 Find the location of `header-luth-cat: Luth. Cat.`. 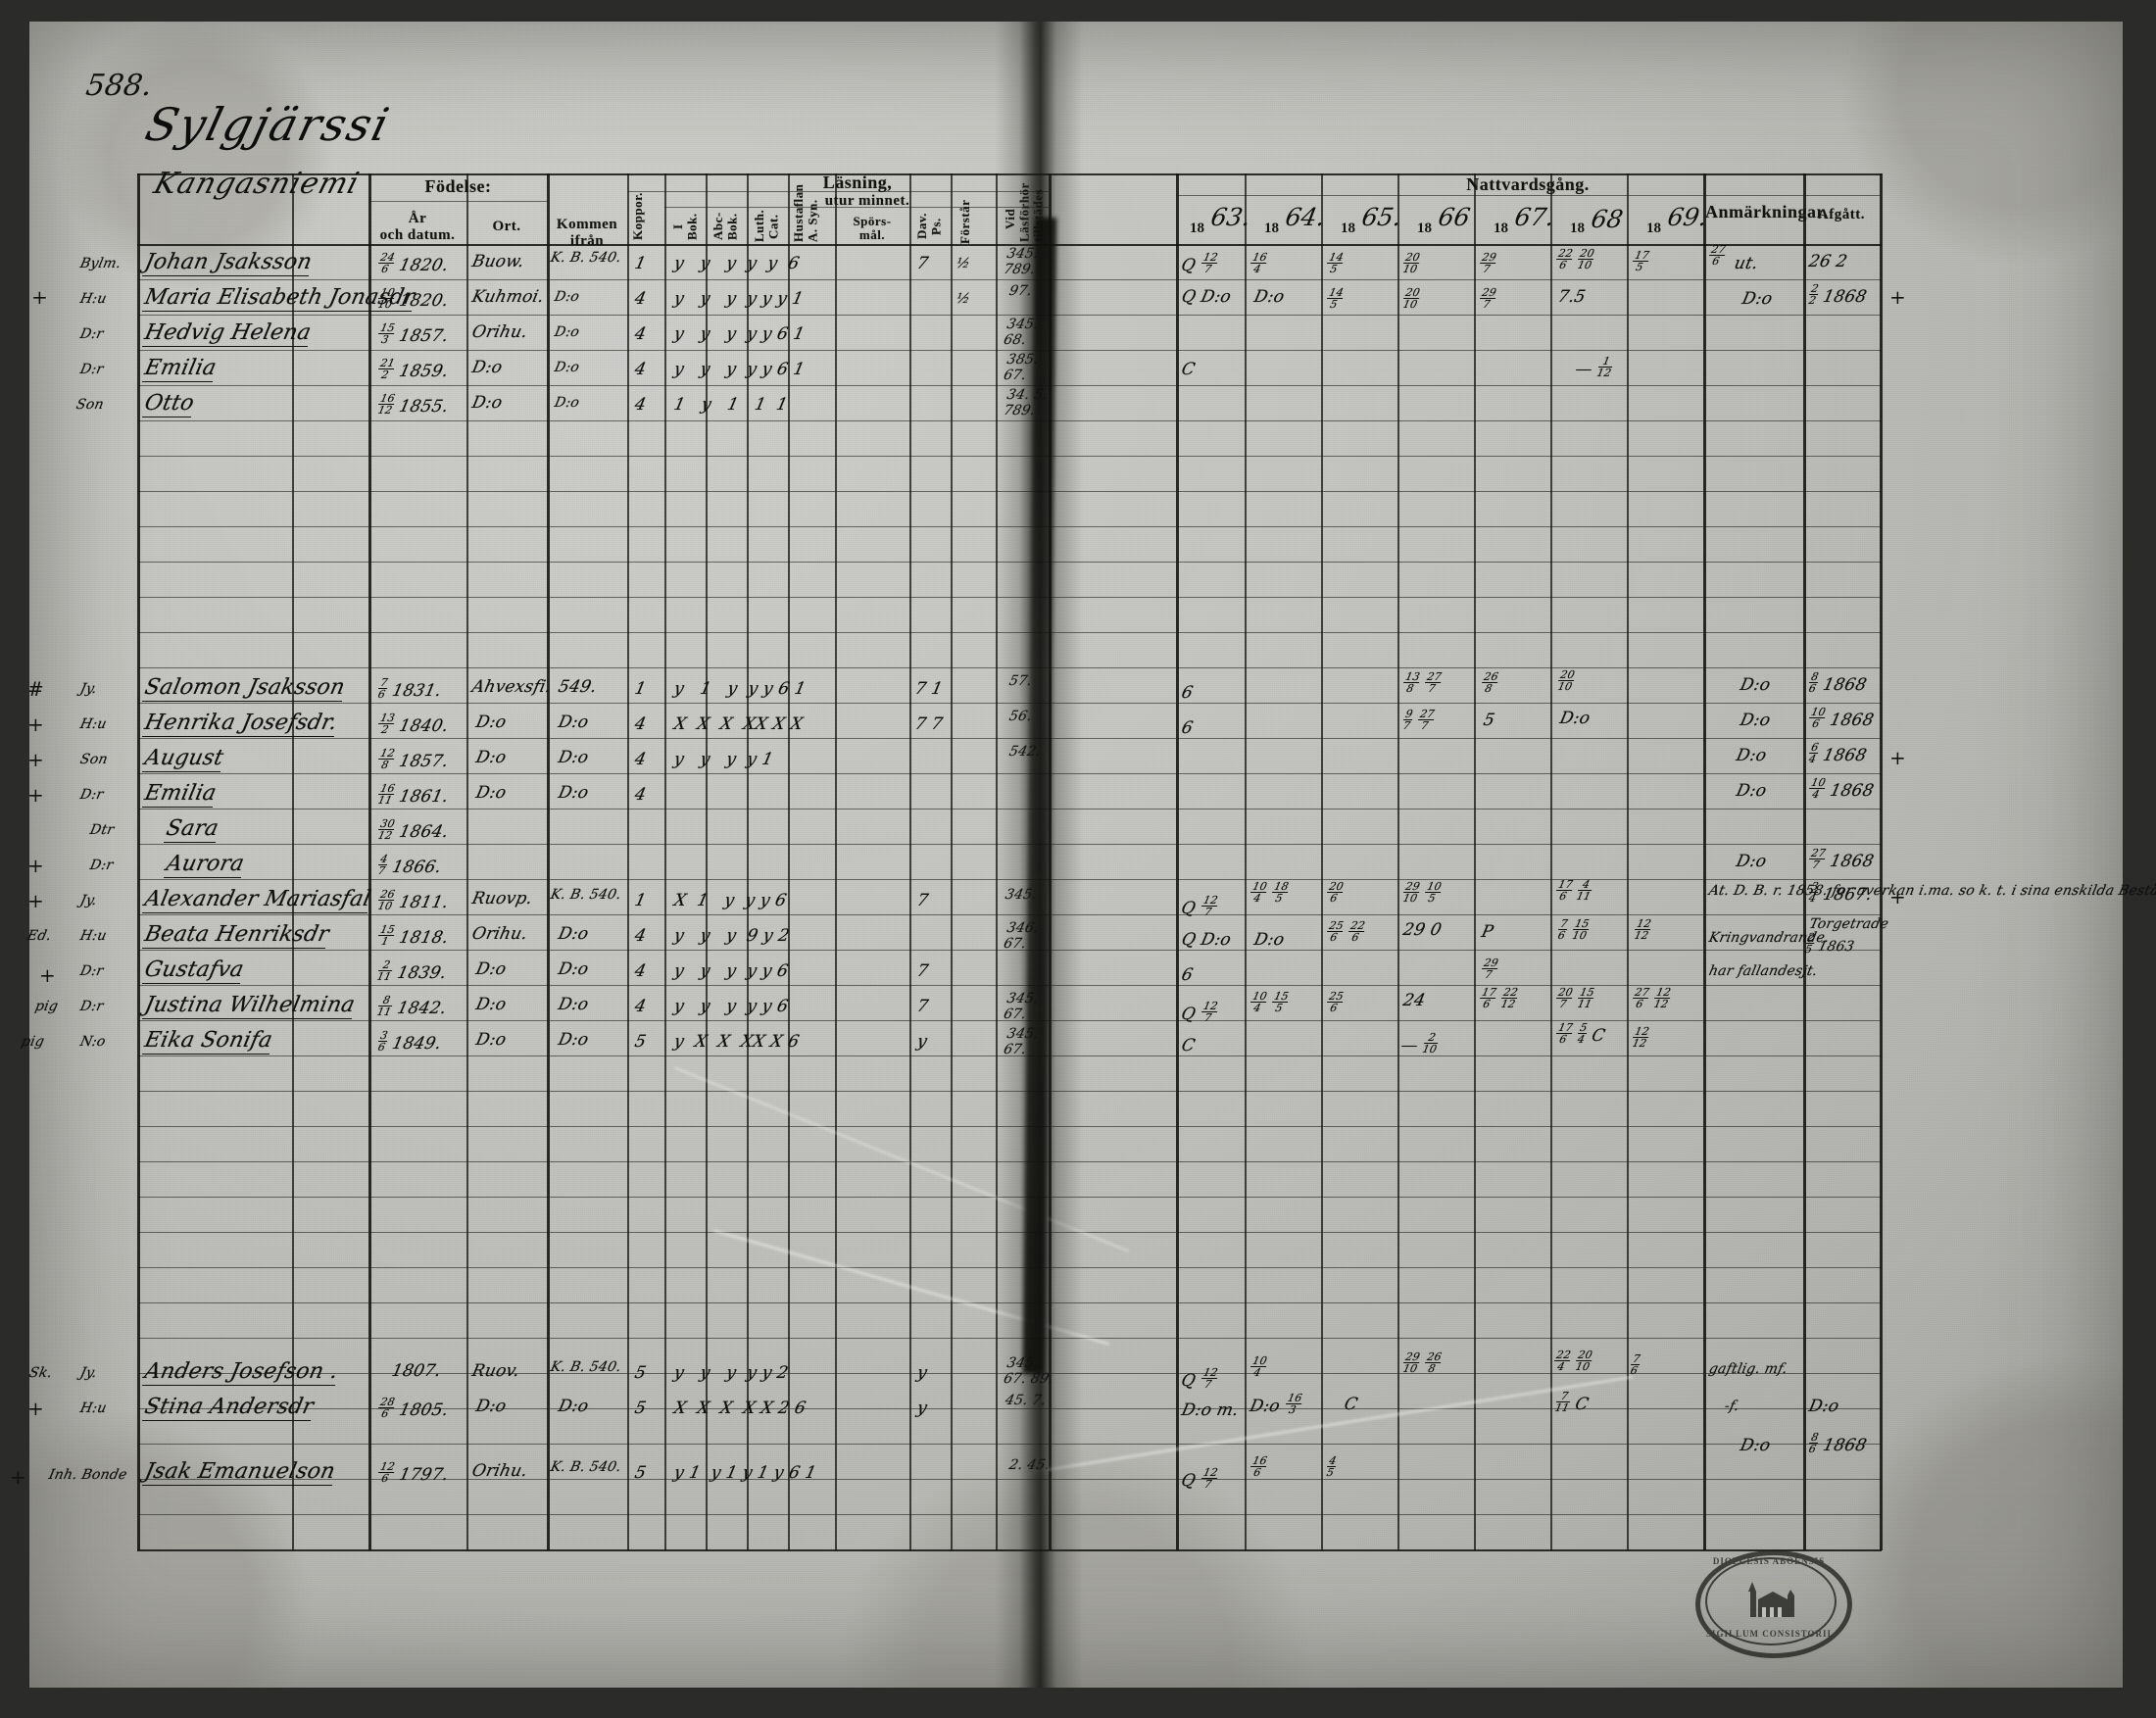

header-luth-cat: Luth. Cat. is located at coordinates (766, 225).